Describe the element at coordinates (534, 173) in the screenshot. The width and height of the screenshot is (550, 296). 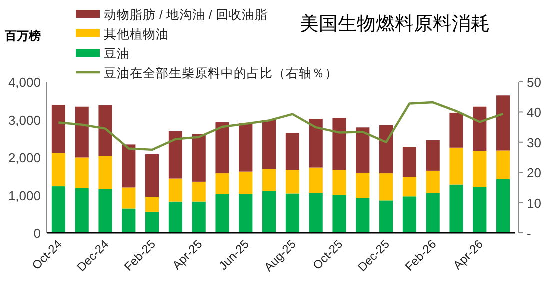
I see `y2-tick-label: 20` at that location.